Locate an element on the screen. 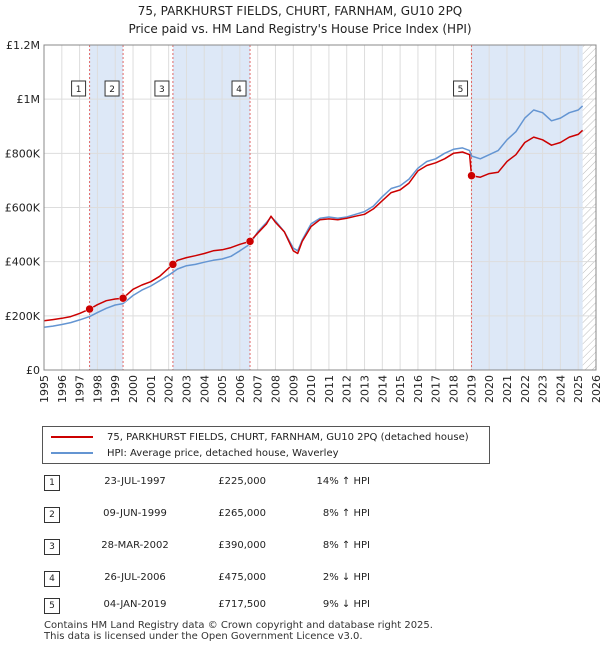 Image resolution: width=600 pixels, height=650 pixels. sale-hpi-diff: 9% ↓ HPI is located at coordinates (346, 604).